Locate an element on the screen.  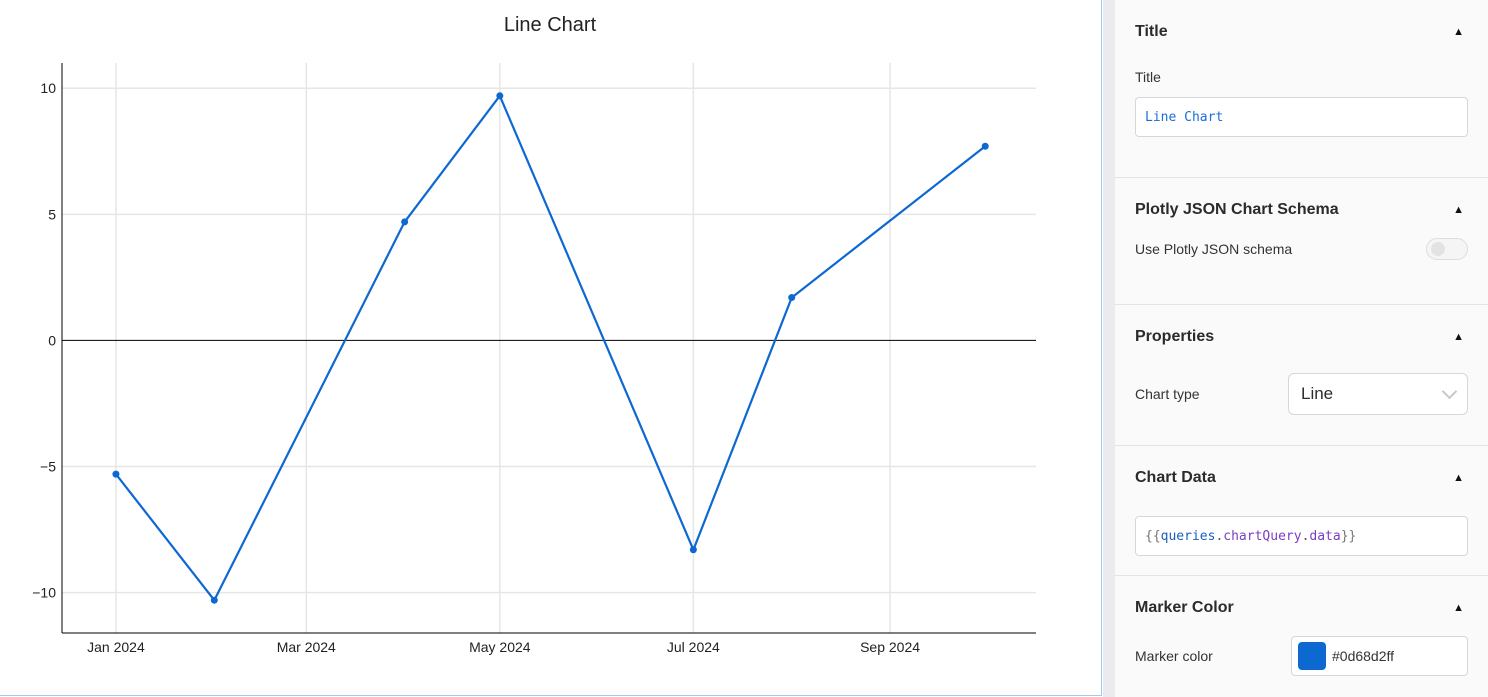
plotly-schema-toggle is located at coordinates (1447, 249).